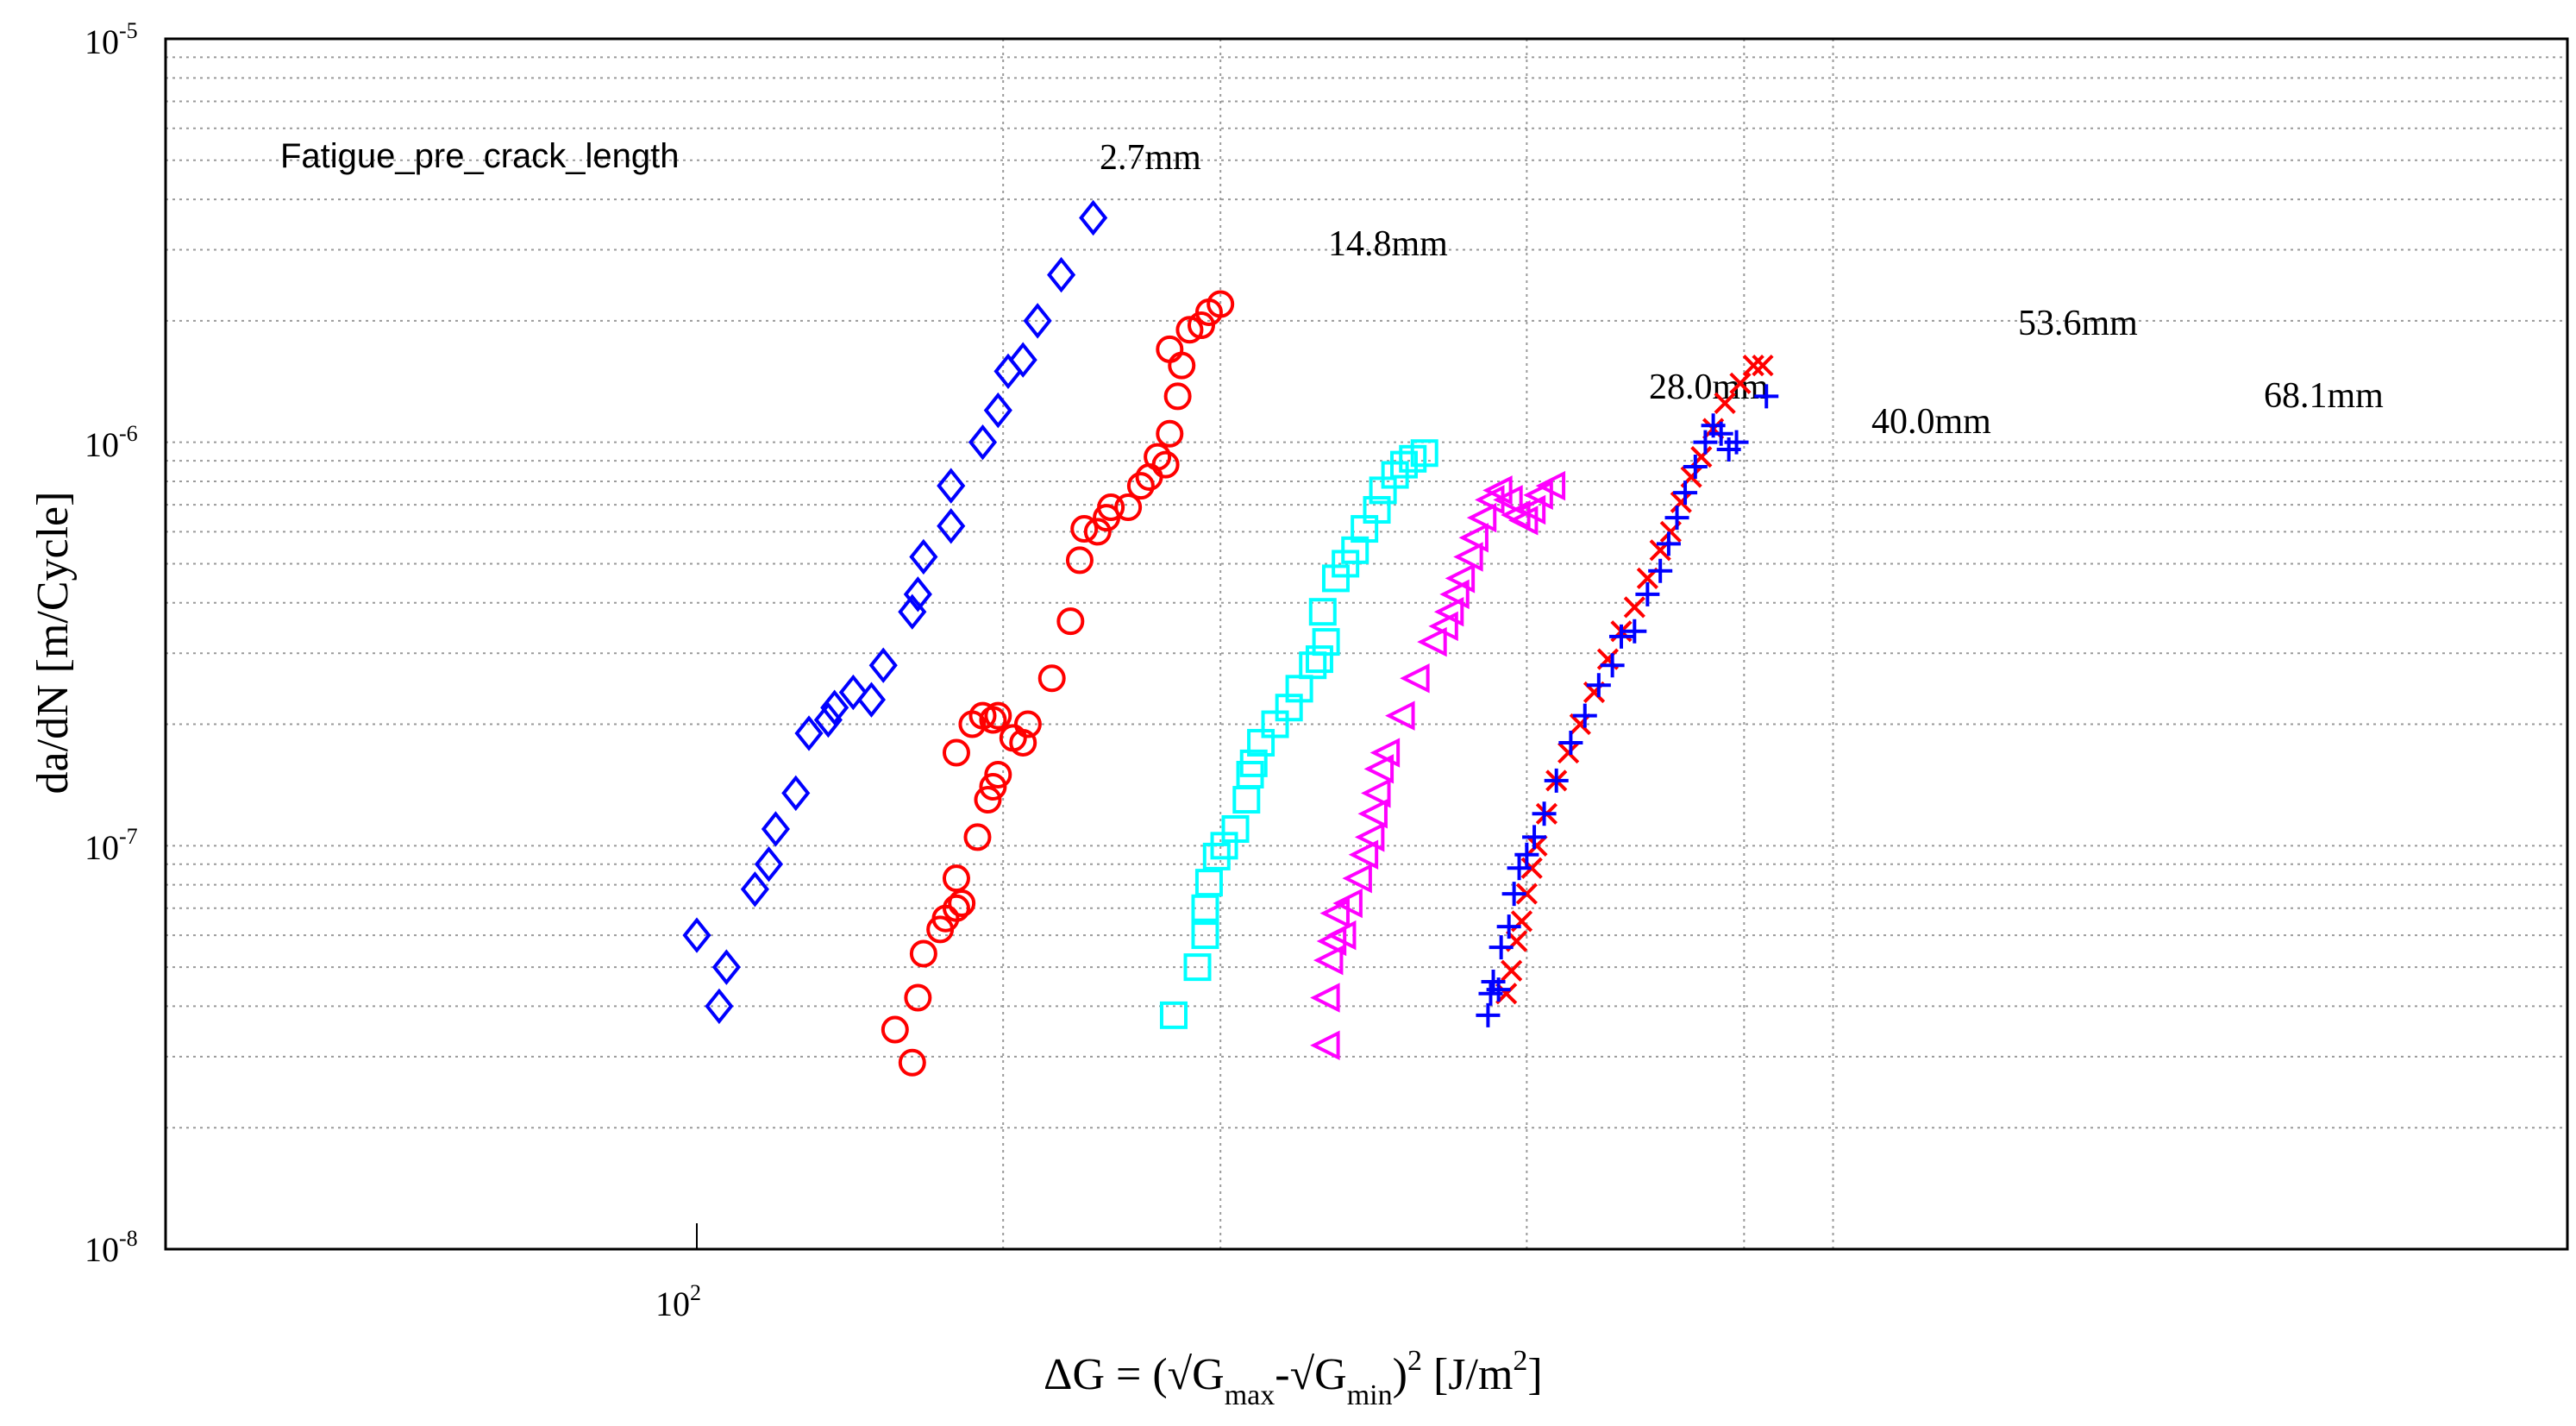  Describe the element at coordinates (1388, 244) in the screenshot. I see `series-label-14-8mm: 14.8mm` at that location.